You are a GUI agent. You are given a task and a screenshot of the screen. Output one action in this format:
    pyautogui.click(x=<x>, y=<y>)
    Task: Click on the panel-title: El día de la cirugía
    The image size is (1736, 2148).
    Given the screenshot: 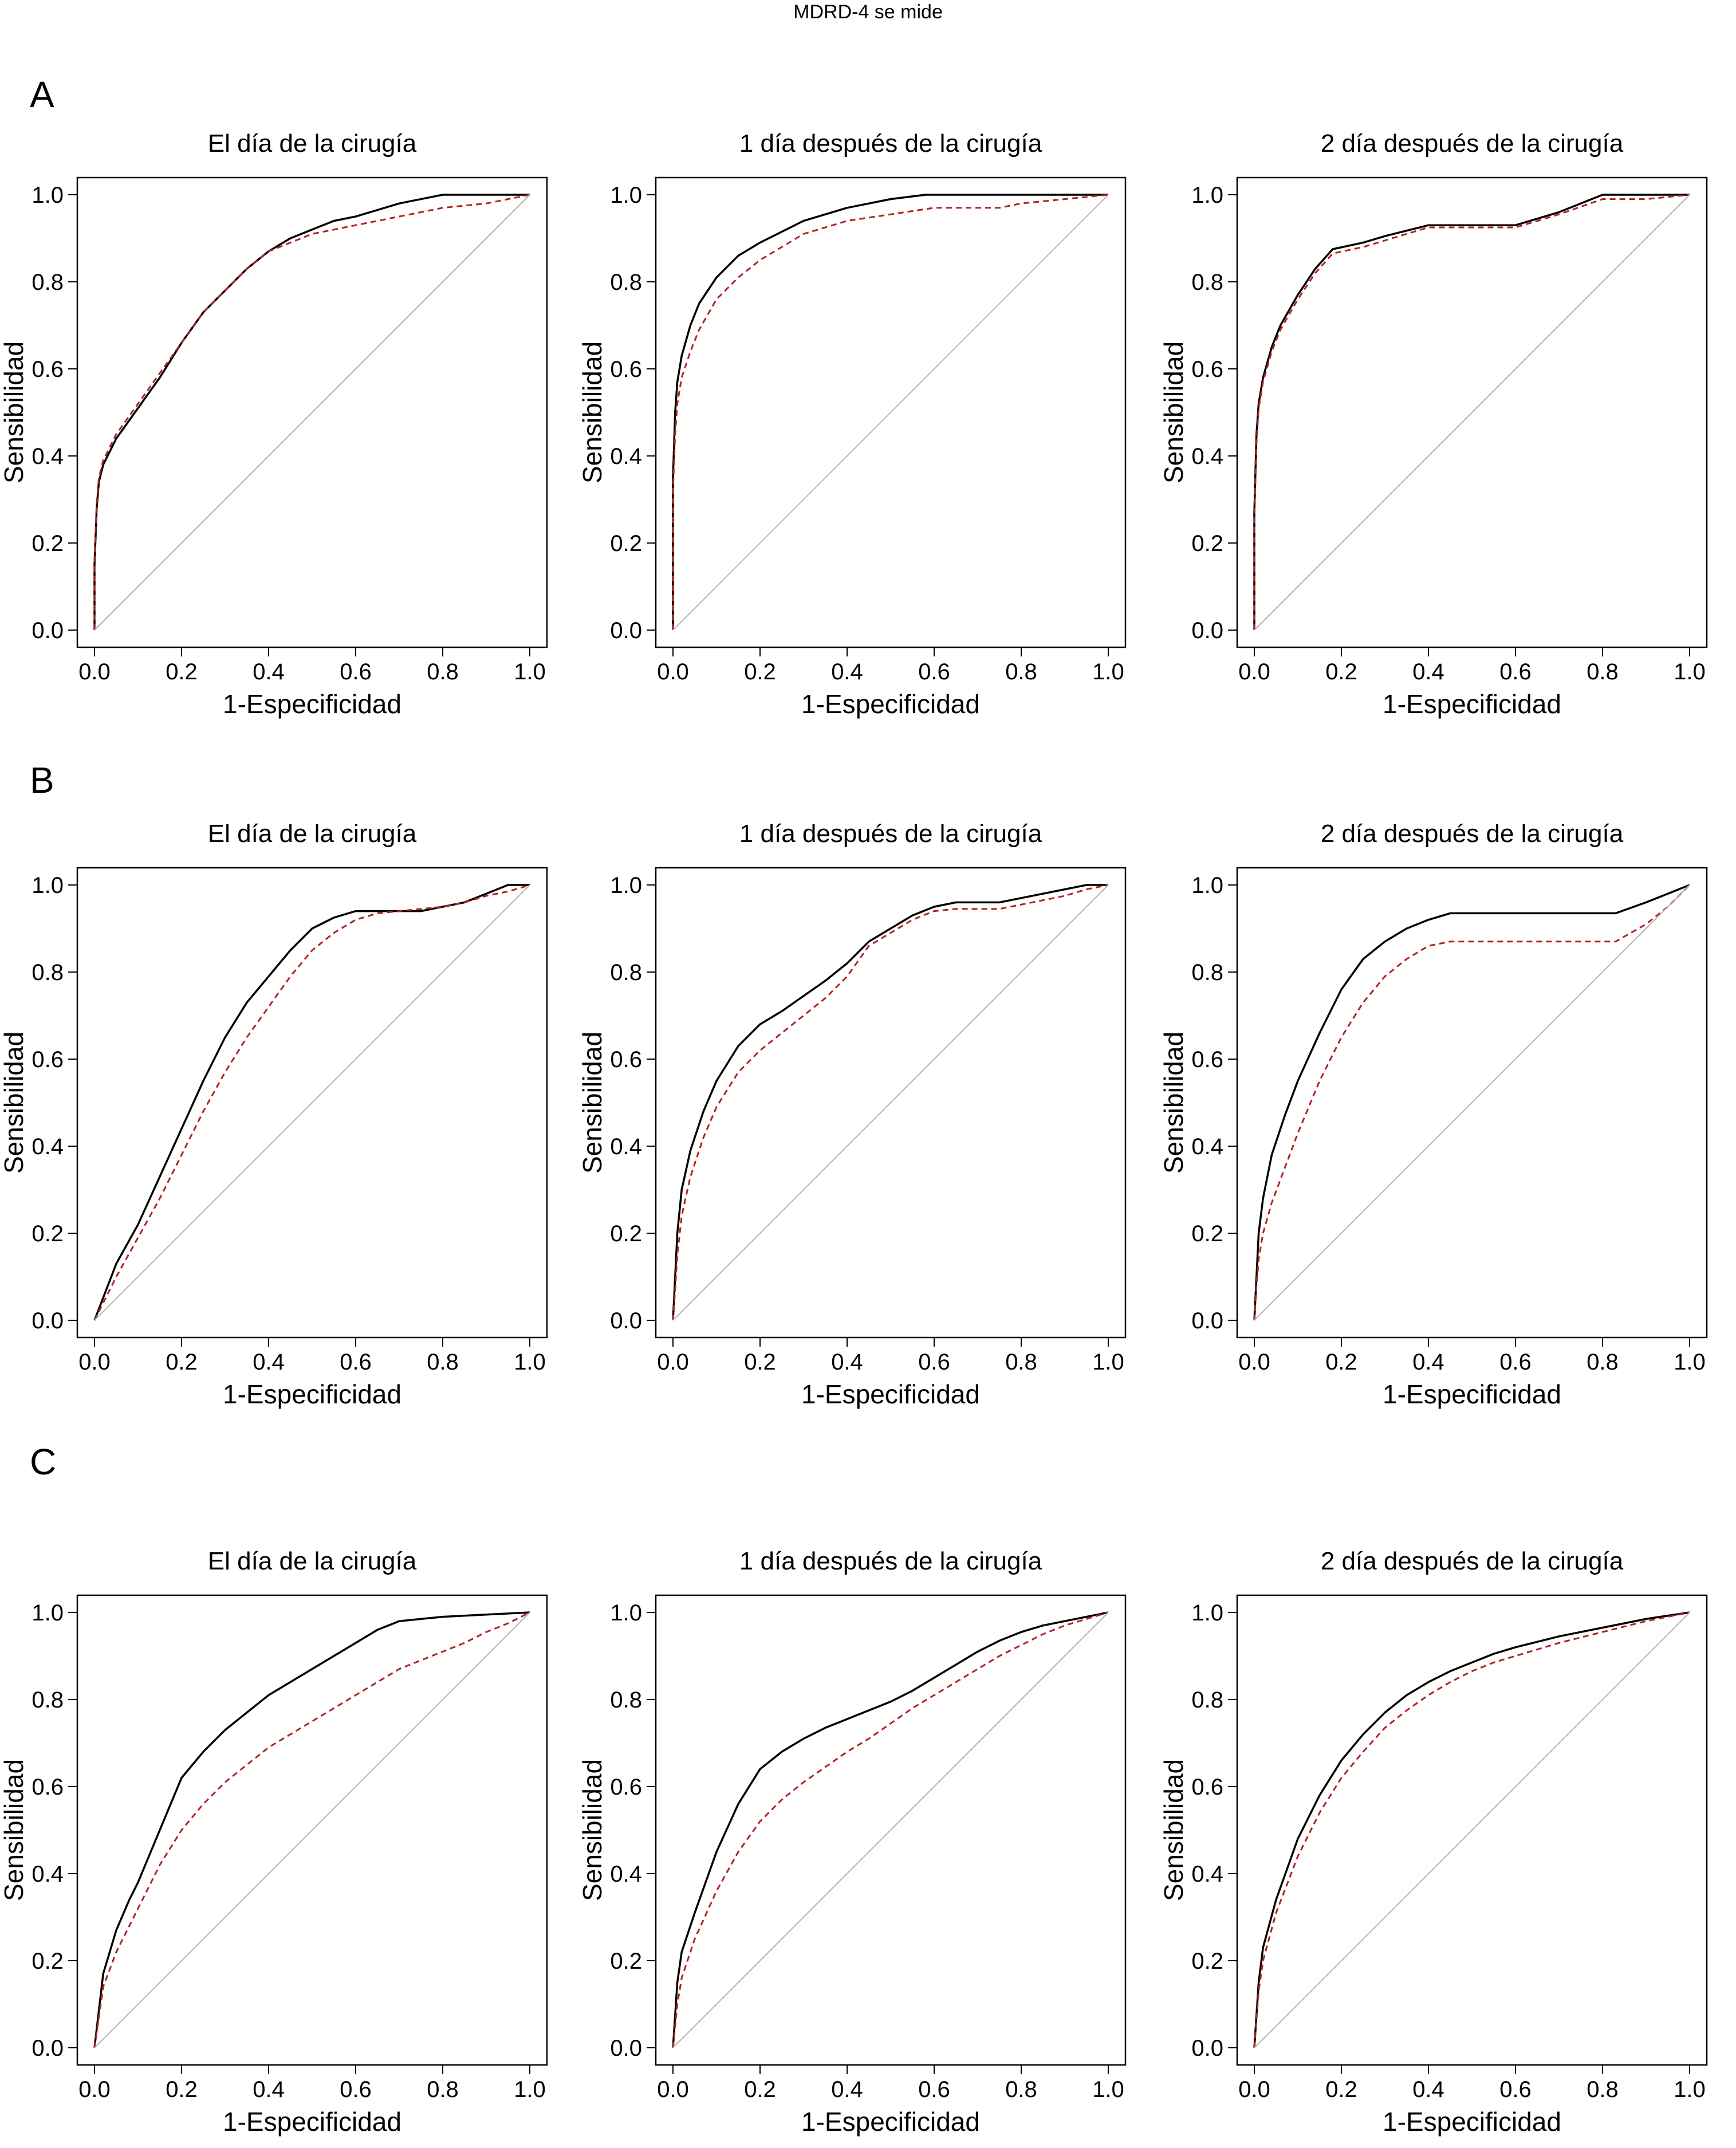 What is the action you would take?
    pyautogui.click(x=312, y=1561)
    